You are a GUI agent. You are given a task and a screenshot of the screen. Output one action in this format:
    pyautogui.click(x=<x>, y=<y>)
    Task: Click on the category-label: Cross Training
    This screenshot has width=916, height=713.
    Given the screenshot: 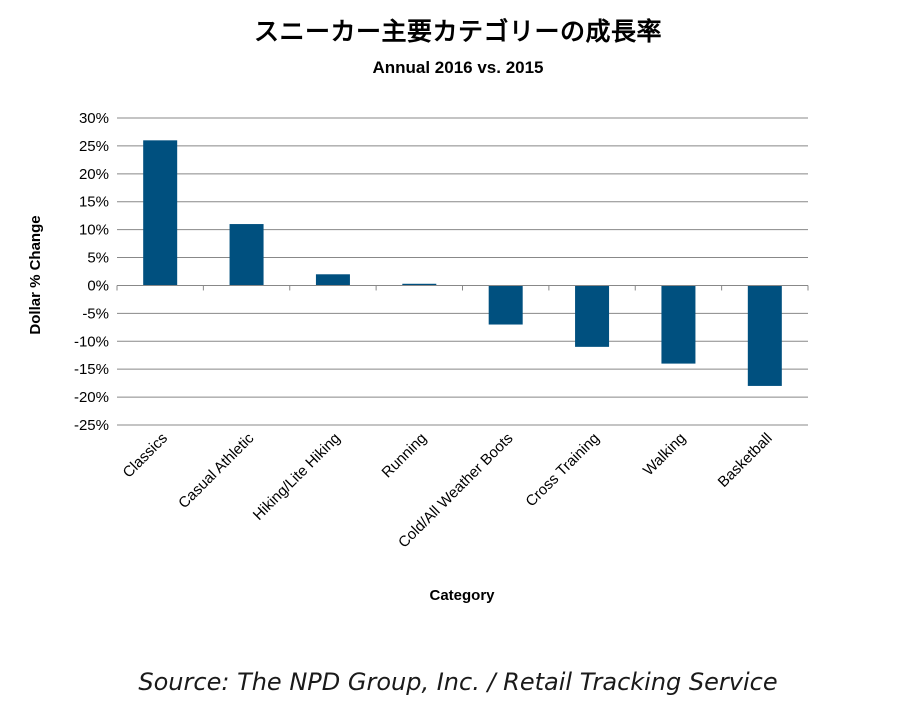 What is the action you would take?
    pyautogui.click(x=562, y=470)
    